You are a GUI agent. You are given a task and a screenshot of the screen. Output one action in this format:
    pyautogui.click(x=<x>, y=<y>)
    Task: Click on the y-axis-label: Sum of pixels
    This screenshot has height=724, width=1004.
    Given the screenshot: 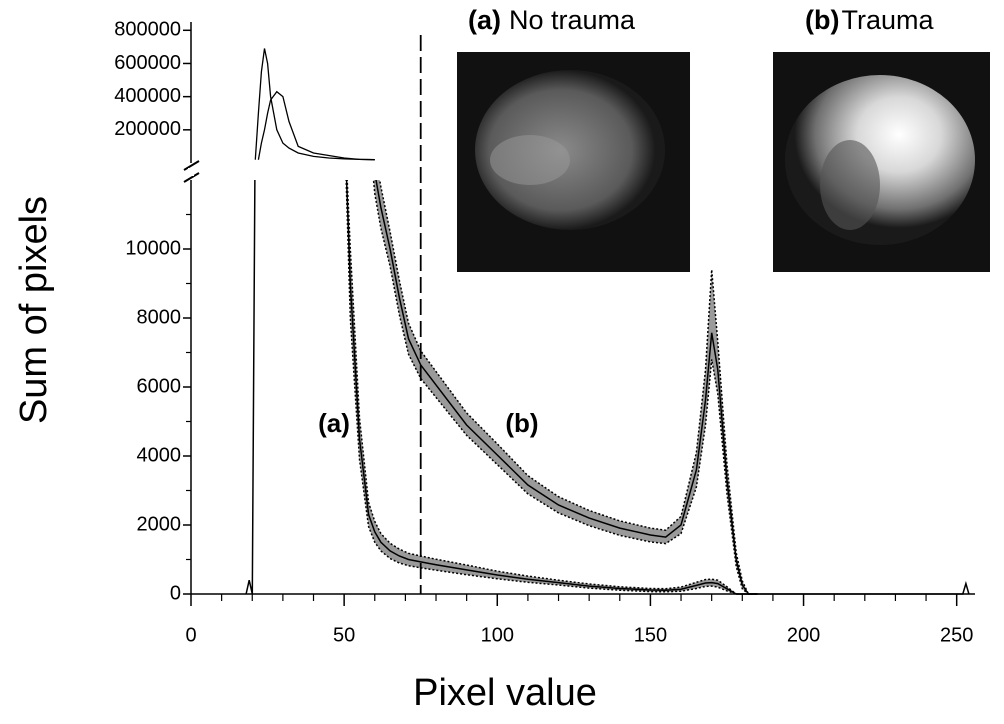 What is the action you would take?
    pyautogui.click(x=34, y=310)
    